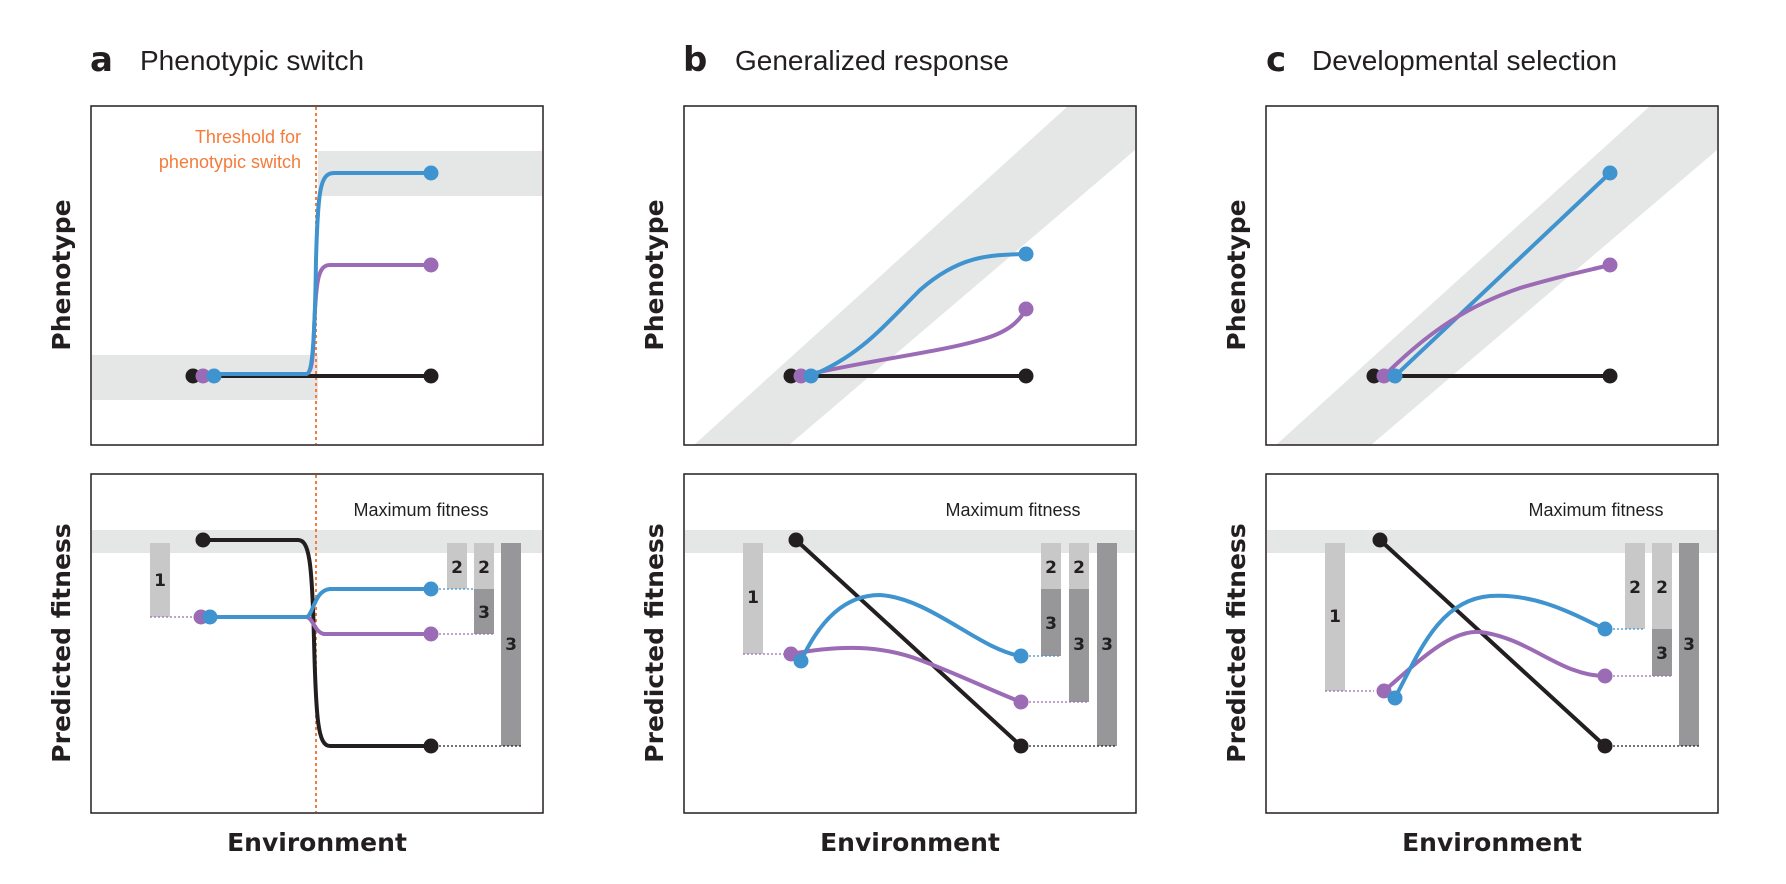 The width and height of the screenshot is (1786, 884). I want to click on panel-b-letter: b, so click(695, 60).